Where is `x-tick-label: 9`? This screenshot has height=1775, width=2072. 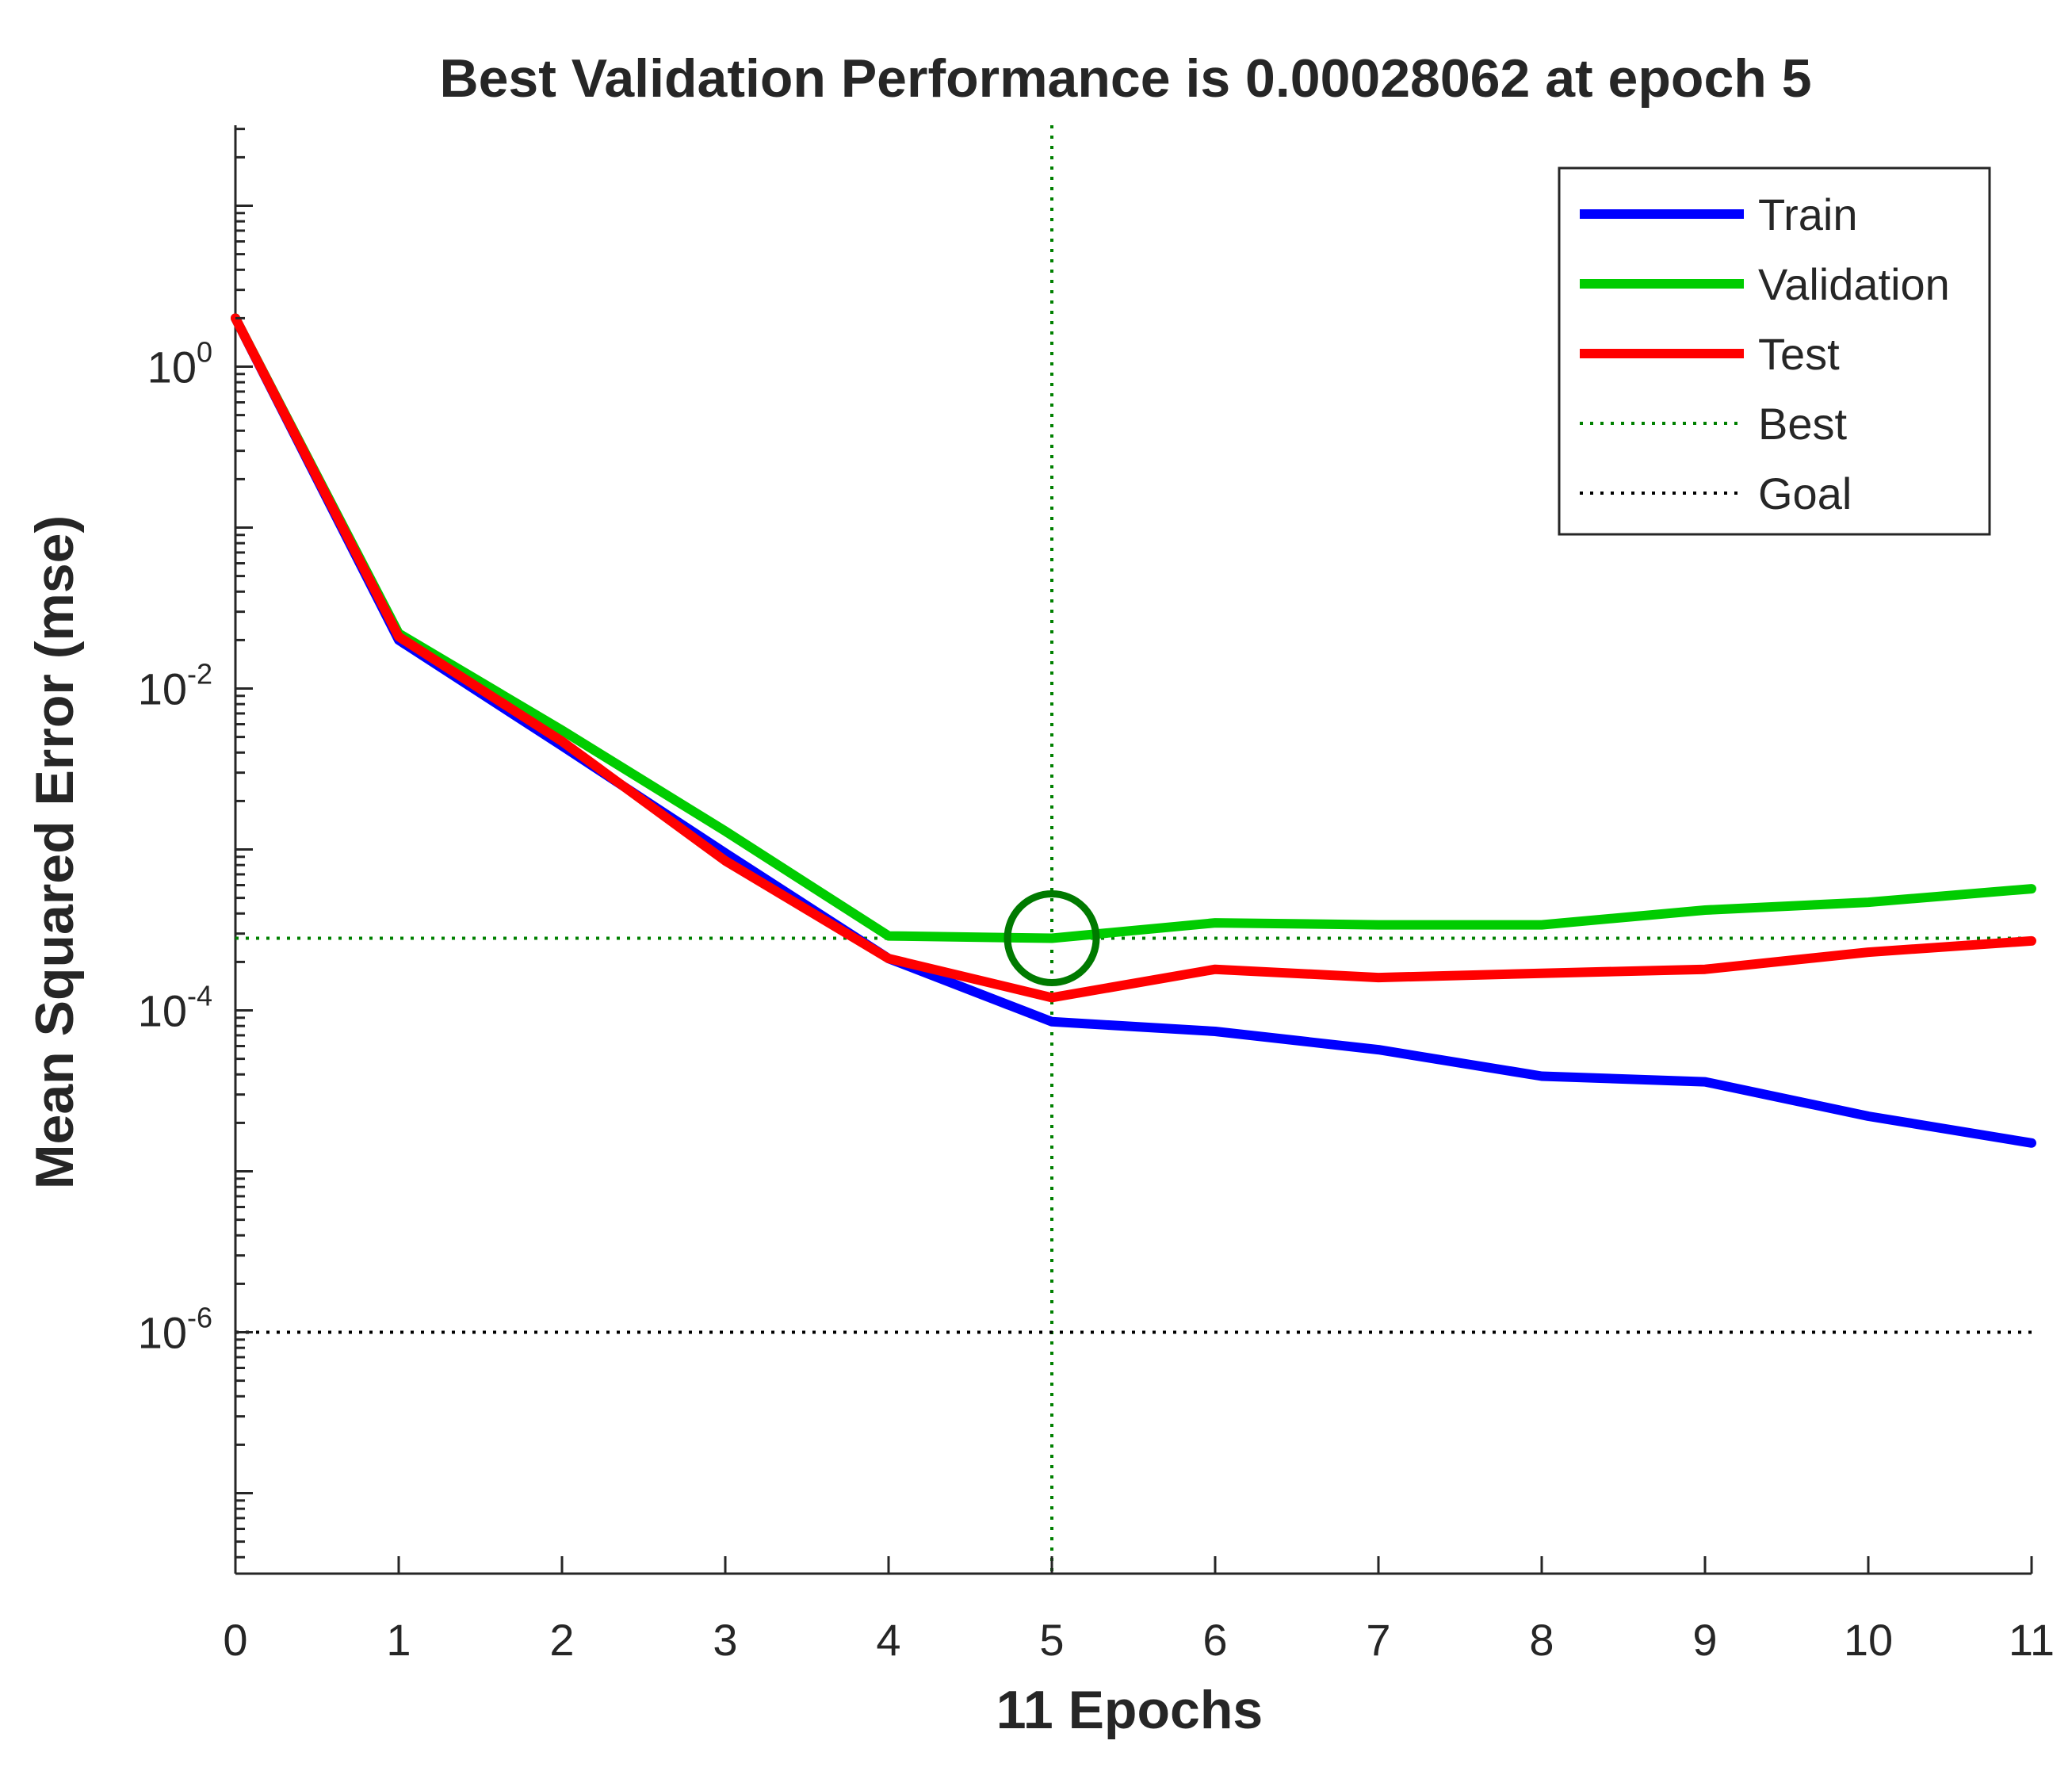
x-tick-label: 9 is located at coordinates (1705, 1640).